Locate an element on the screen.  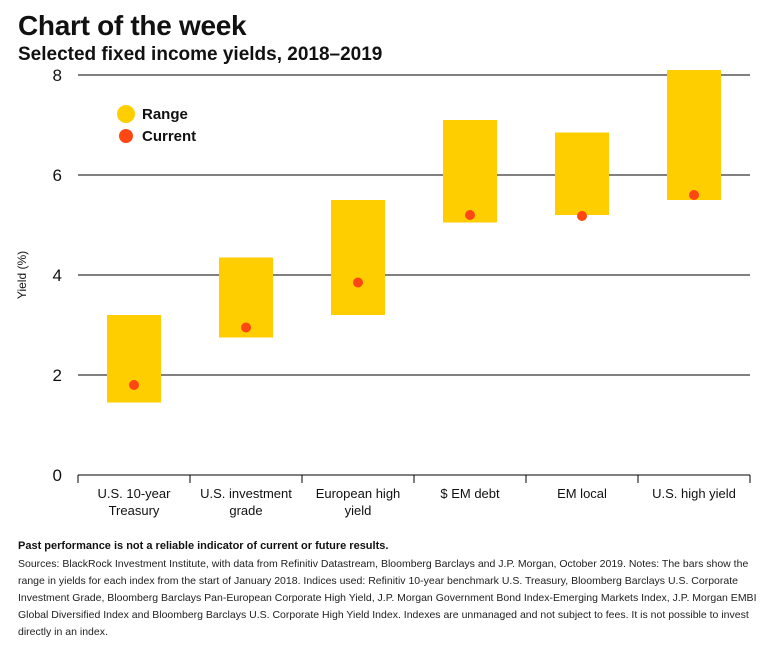
category-label: U.S. 10-year is located at coordinates (135, 493).